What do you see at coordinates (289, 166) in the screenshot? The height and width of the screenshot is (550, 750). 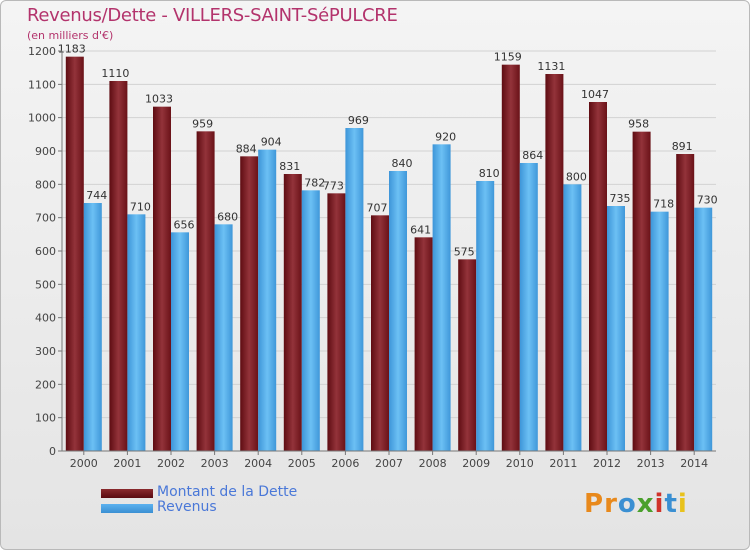 I see `data-label-debt: 831` at bounding box center [289, 166].